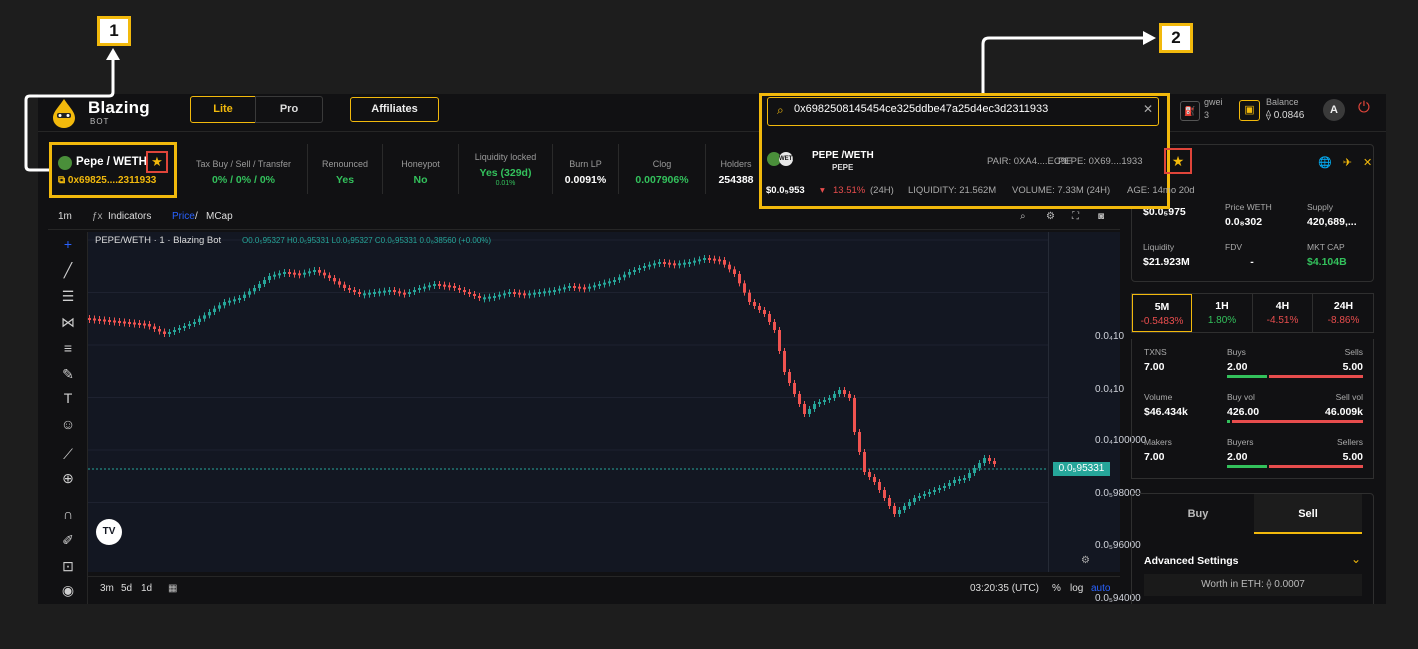 This screenshot has width=1418, height=649. Describe the element at coordinates (1223, 313) in the screenshot. I see `timeframe-tab: 1H 1.80%` at that location.